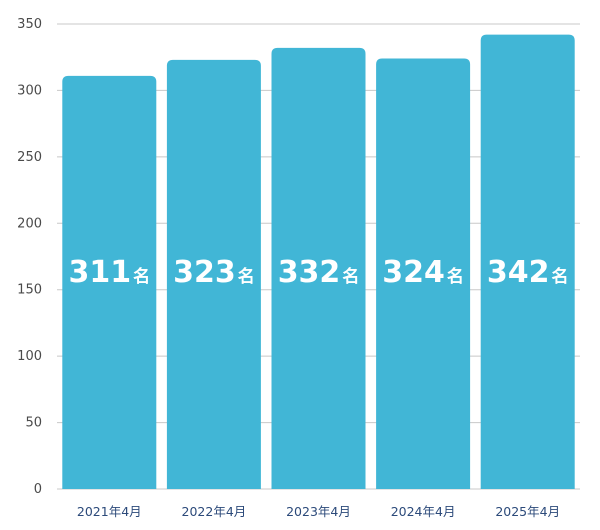 This screenshot has width=600, height=530. What do you see at coordinates (423, 511) in the screenshot?
I see `x-category-label: 2024年4月` at bounding box center [423, 511].